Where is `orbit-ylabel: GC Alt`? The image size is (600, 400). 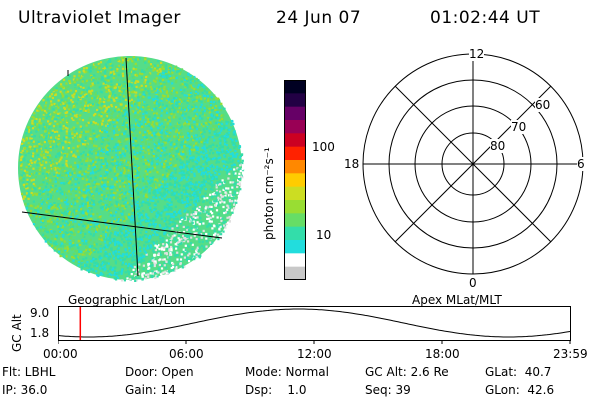
orbit-ylabel: GC Alt is located at coordinates (17, 333).